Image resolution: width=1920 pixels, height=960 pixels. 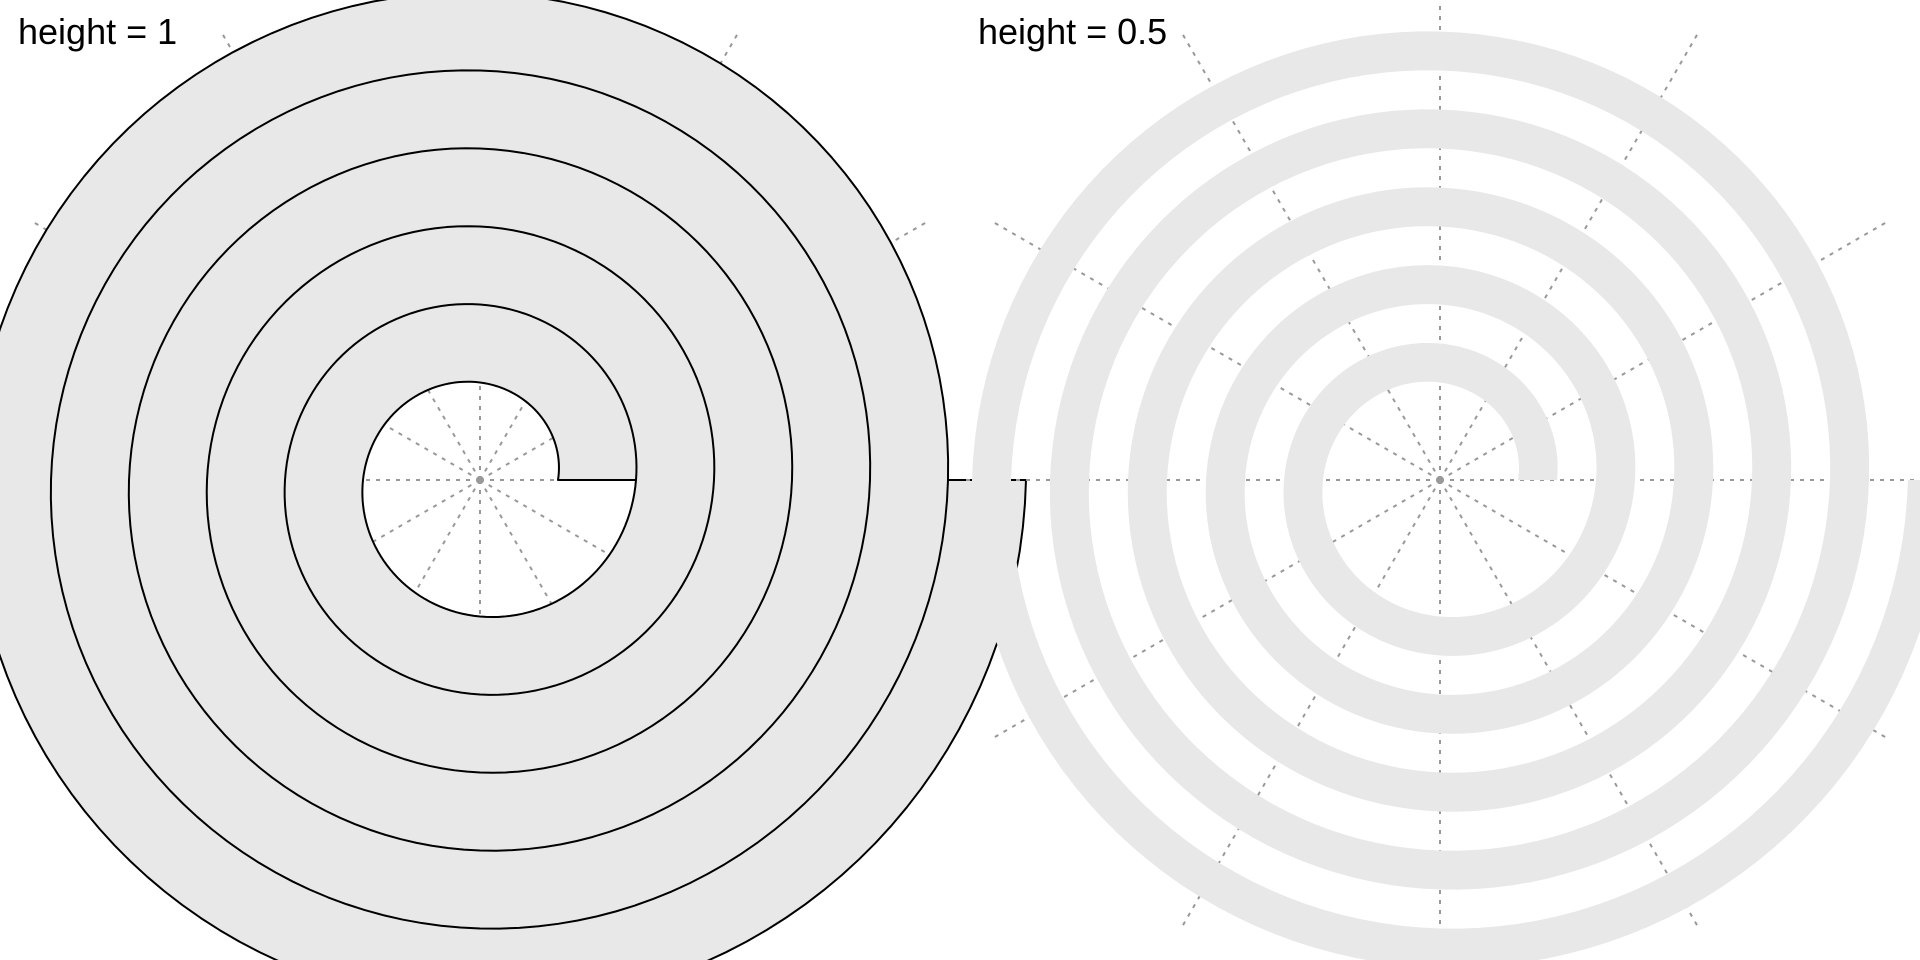 What do you see at coordinates (97, 31) in the screenshot?
I see `panel-label: height = 1` at bounding box center [97, 31].